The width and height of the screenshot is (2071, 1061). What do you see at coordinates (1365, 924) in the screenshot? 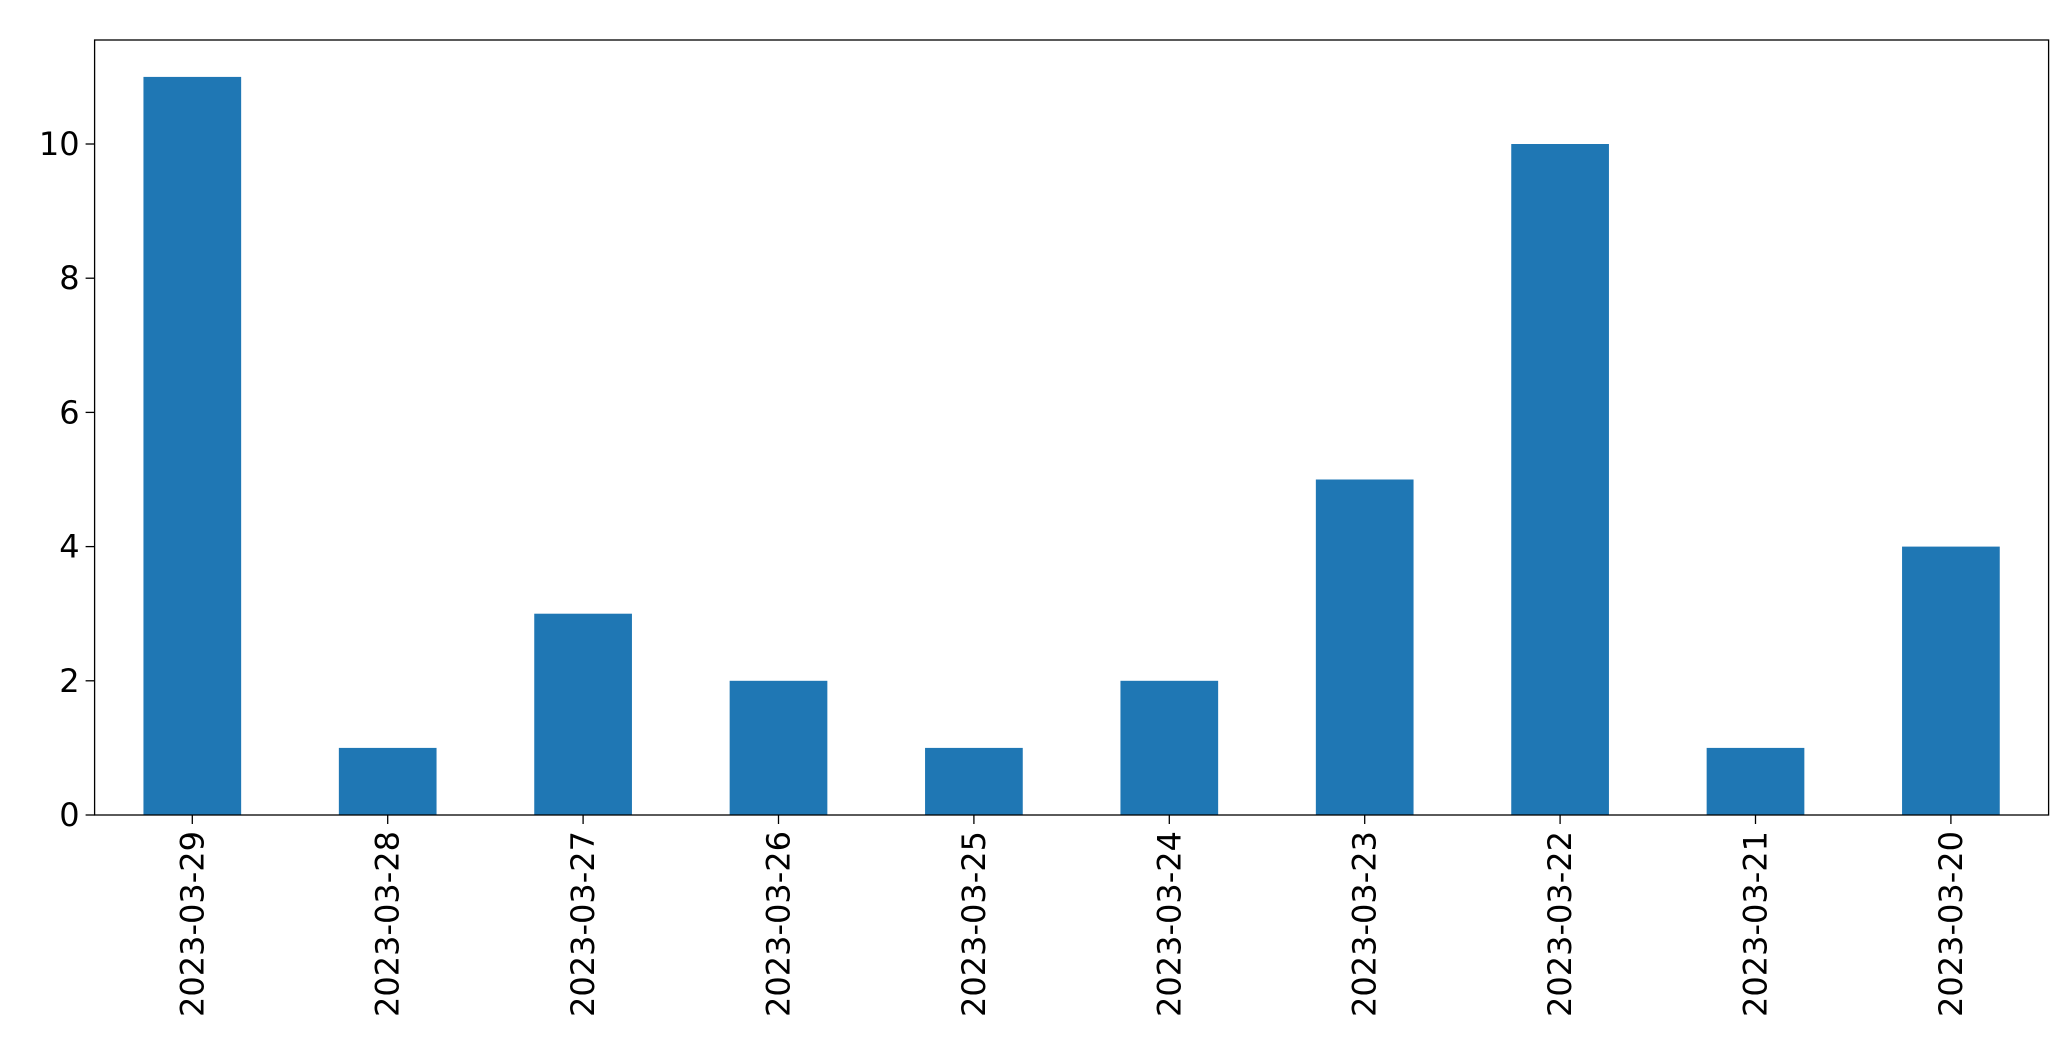
I see `x-tick-label: 2023-03-23` at bounding box center [1365, 924].